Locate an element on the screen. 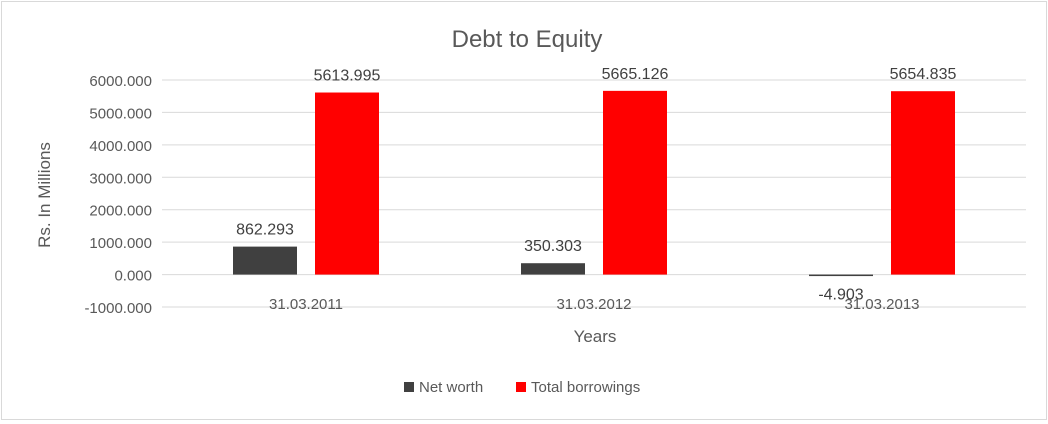  legend: Net worth Total borrowings is located at coordinates (522, 387).